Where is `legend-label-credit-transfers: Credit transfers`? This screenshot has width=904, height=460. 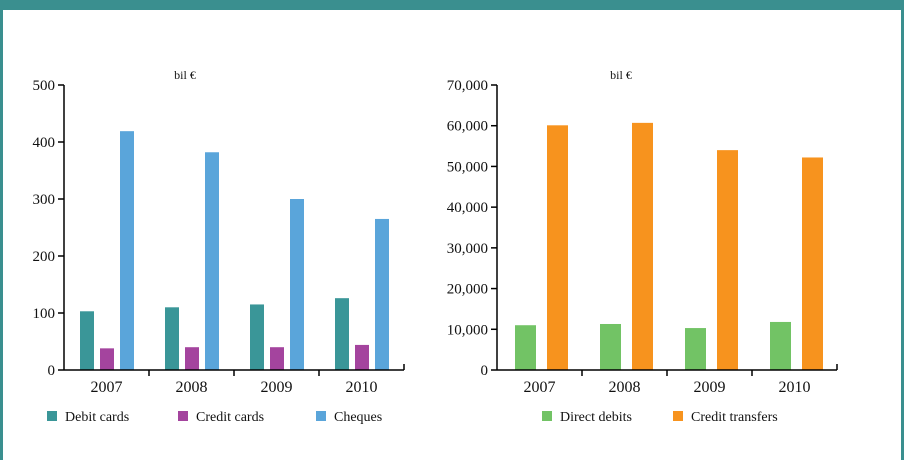
legend-label-credit-transfers: Credit transfers is located at coordinates (734, 417).